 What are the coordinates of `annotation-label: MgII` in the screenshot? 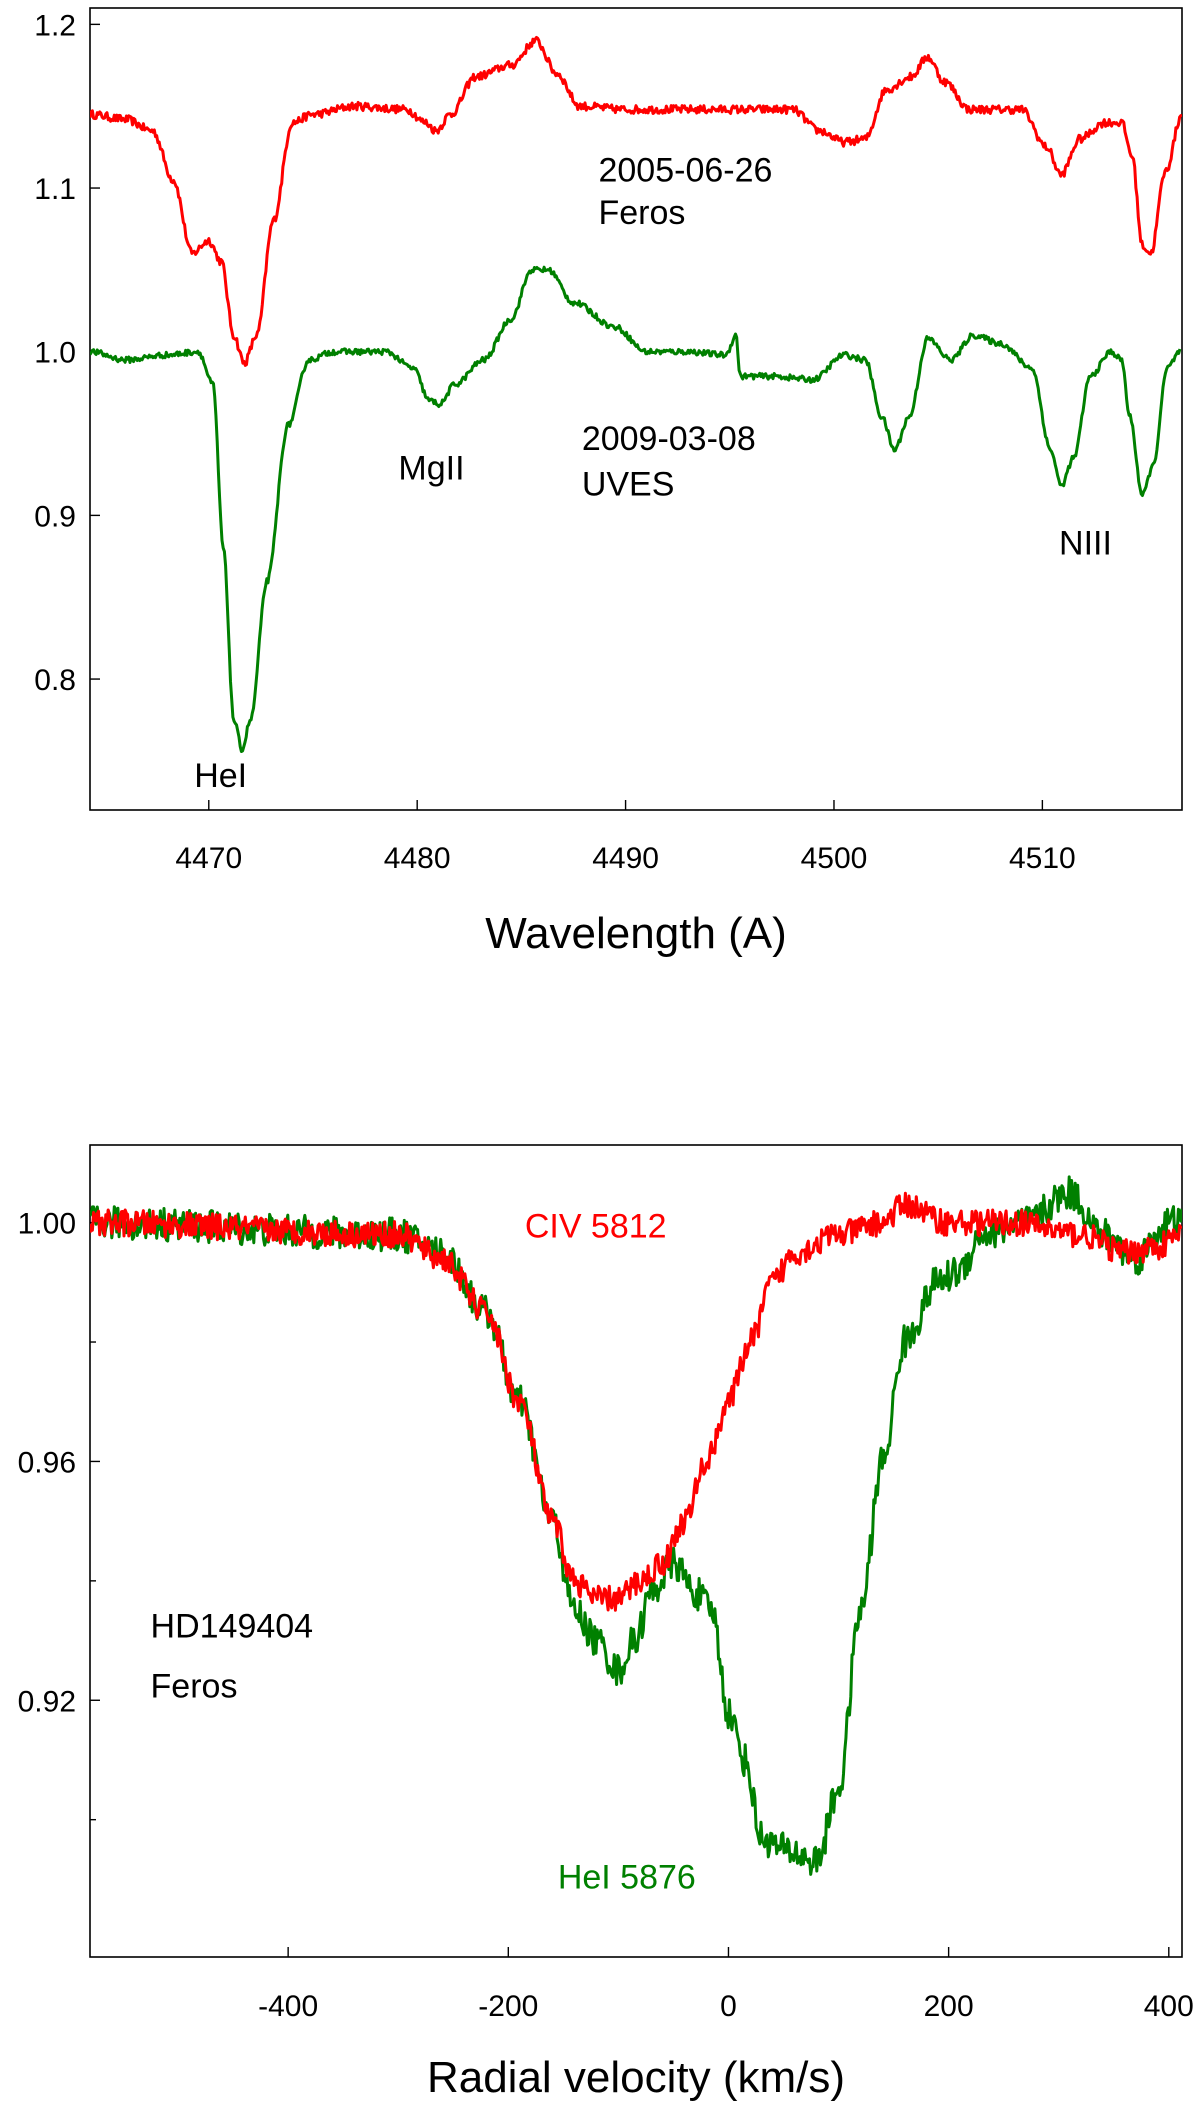 It's located at (431, 468).